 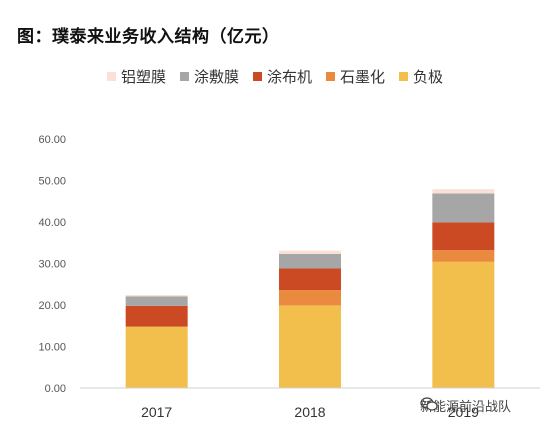 I want to click on legend-item: 涂布机, so click(x=282, y=76).